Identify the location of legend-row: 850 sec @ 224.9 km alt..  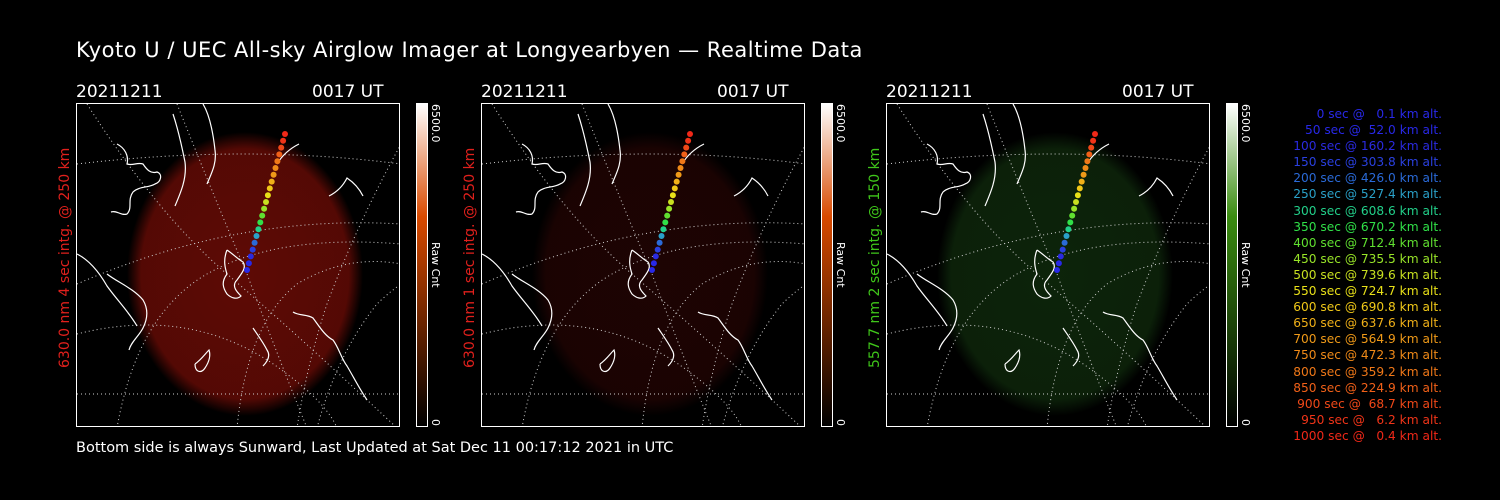
(1367, 387).